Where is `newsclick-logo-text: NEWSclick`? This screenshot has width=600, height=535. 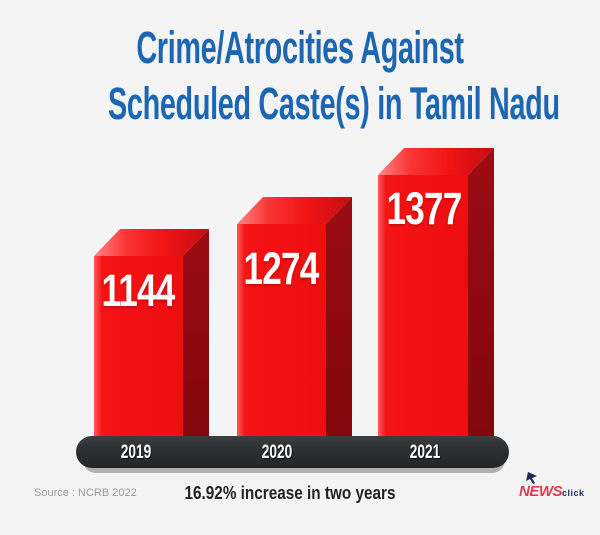 newsclick-logo-text: NEWSclick is located at coordinates (552, 492).